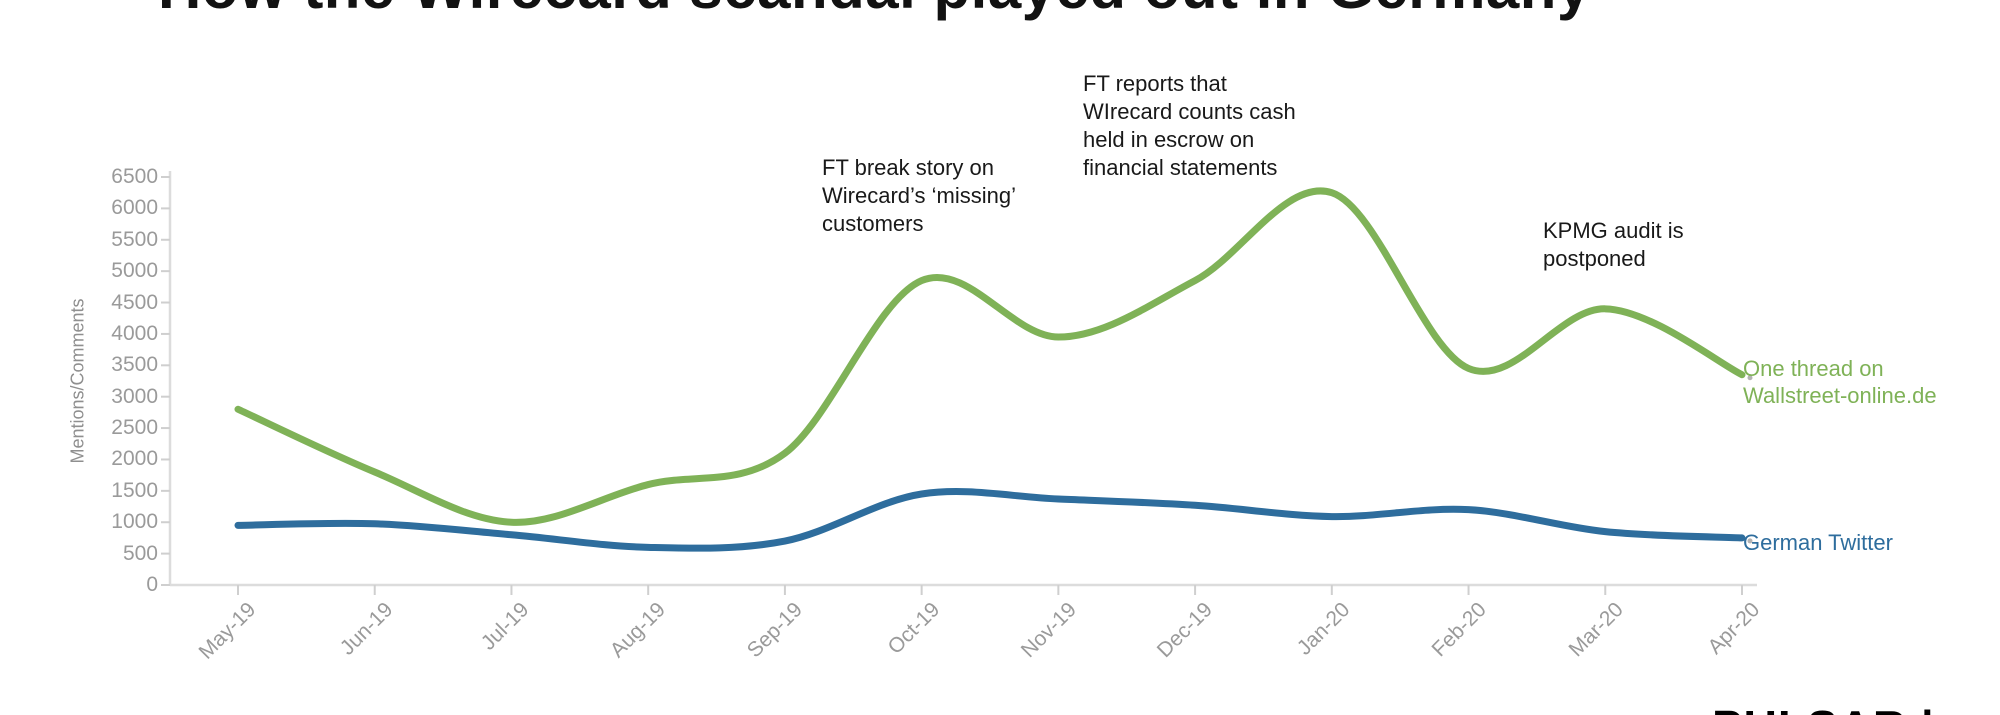 The image size is (2000, 715). Describe the element at coordinates (134, 302) in the screenshot. I see `y-tick-label: 4500` at that location.